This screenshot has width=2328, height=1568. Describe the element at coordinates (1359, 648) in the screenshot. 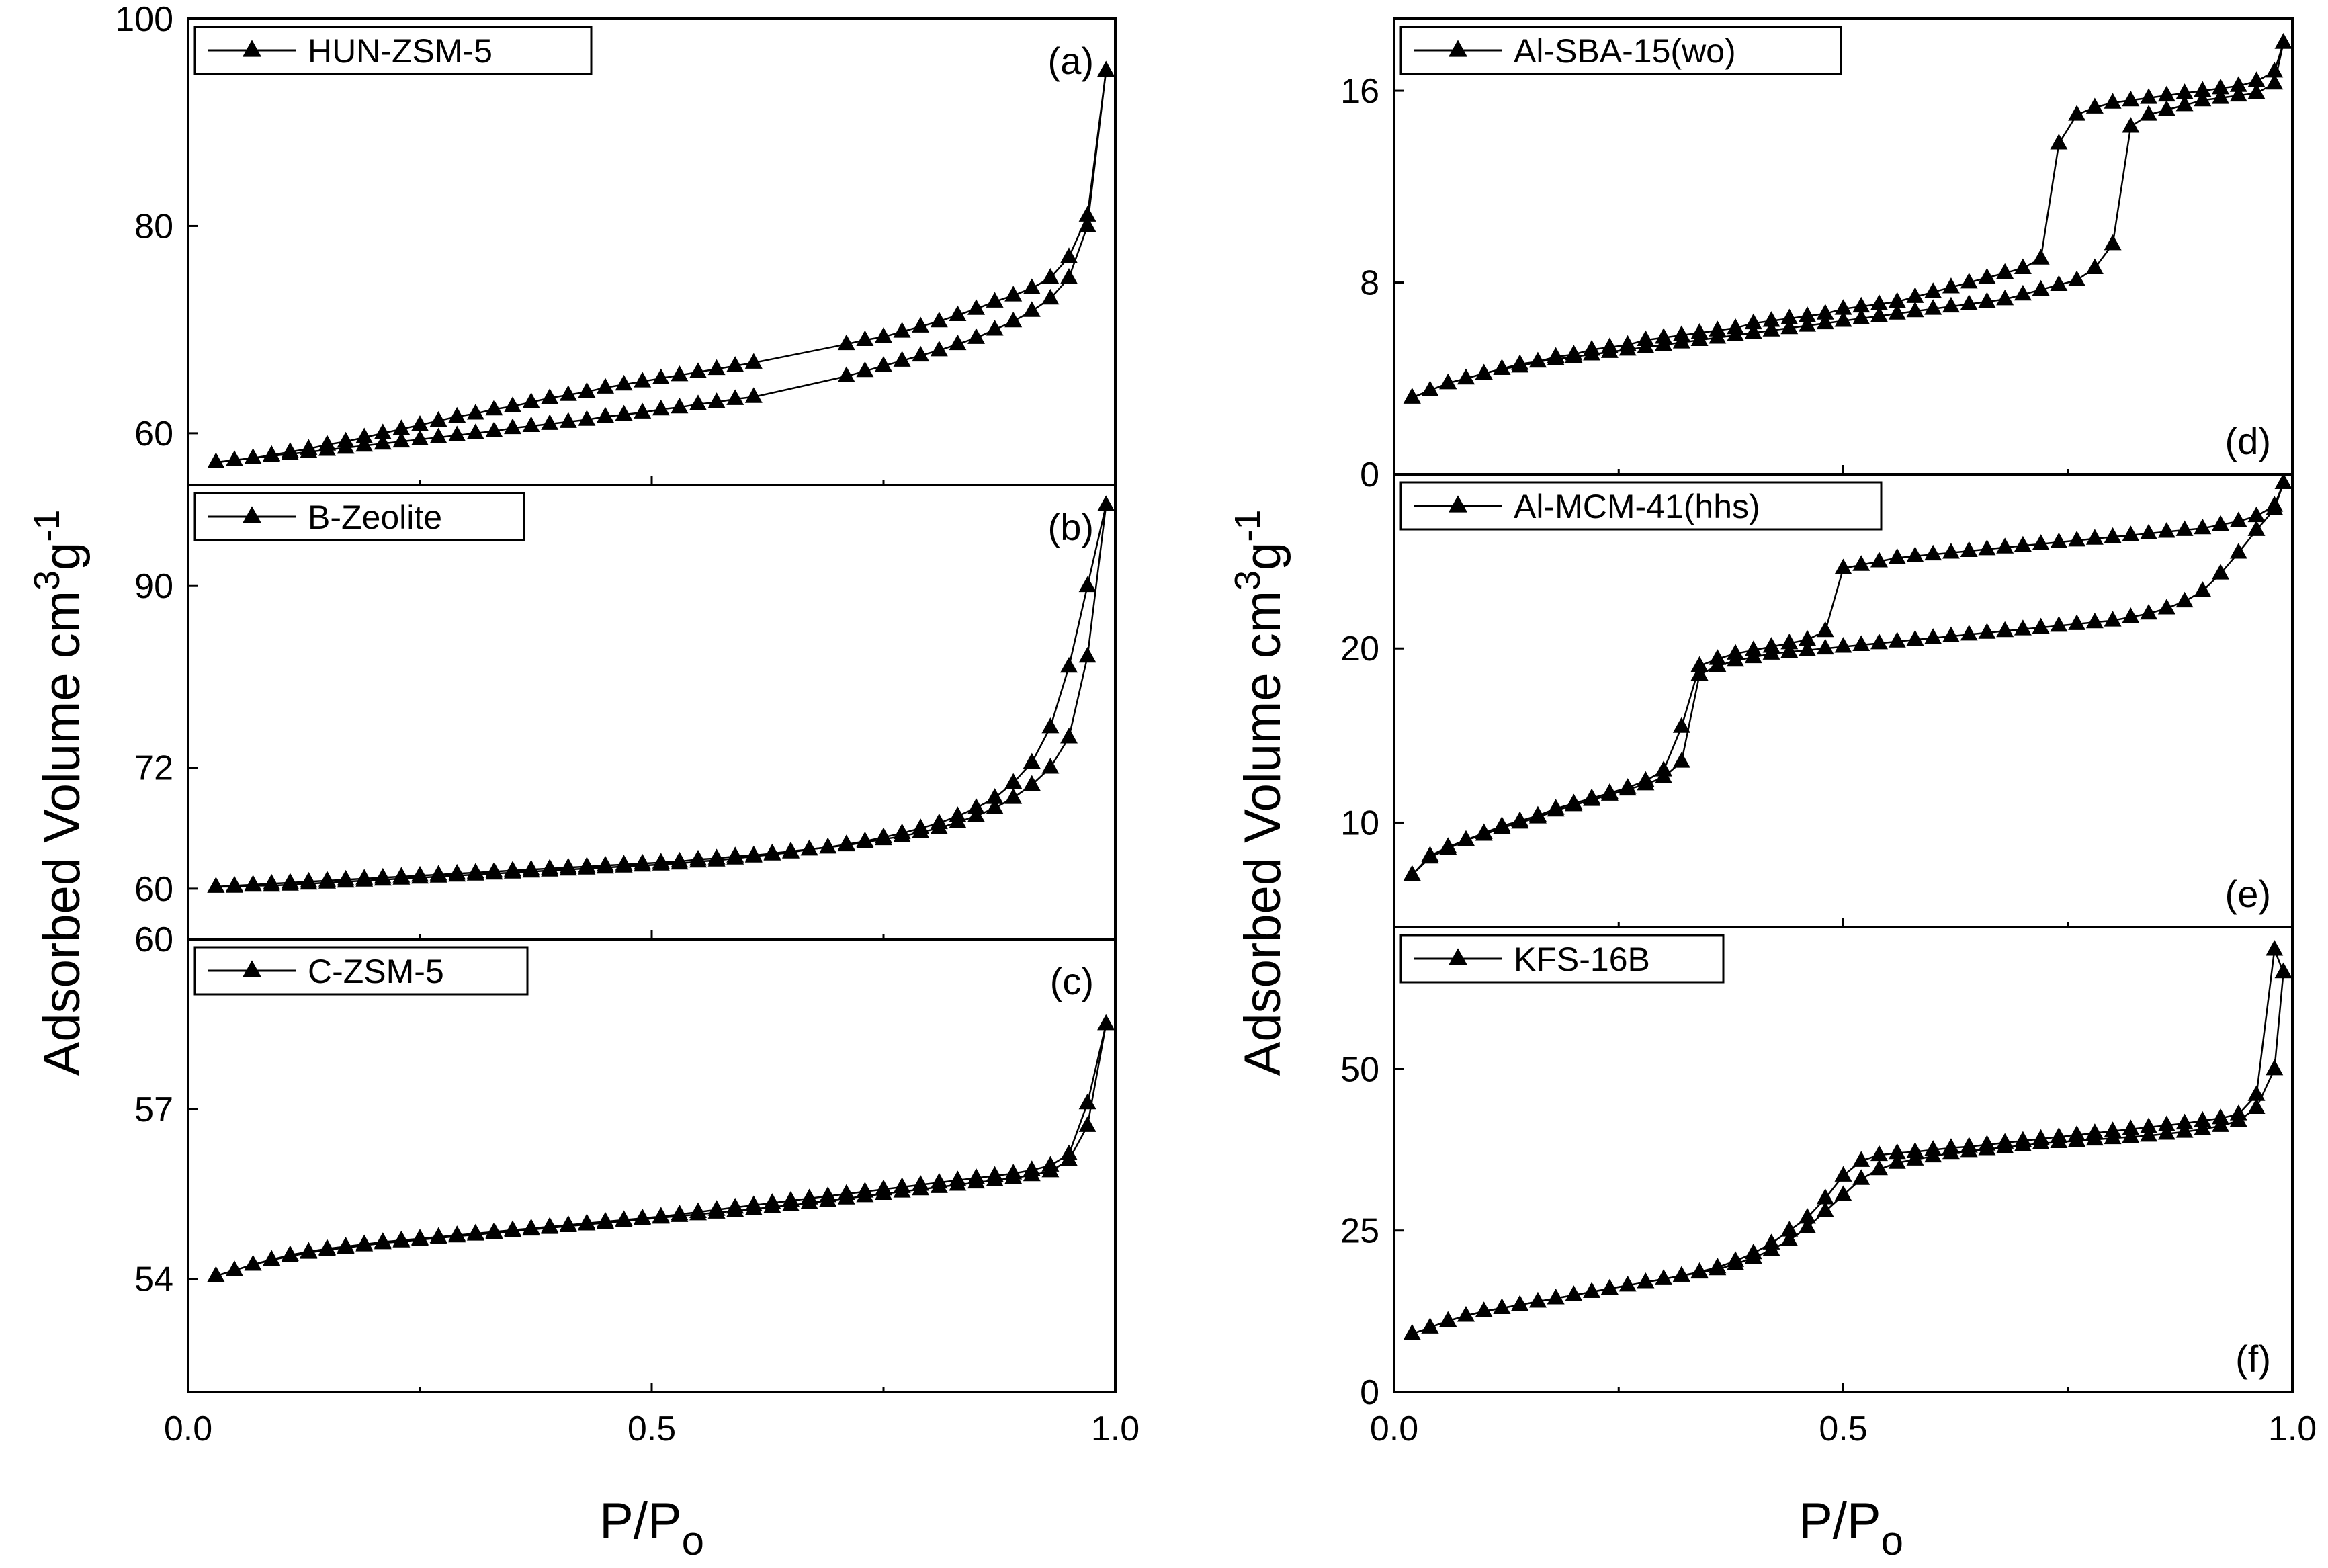

I see `y-tick-label: 20` at that location.